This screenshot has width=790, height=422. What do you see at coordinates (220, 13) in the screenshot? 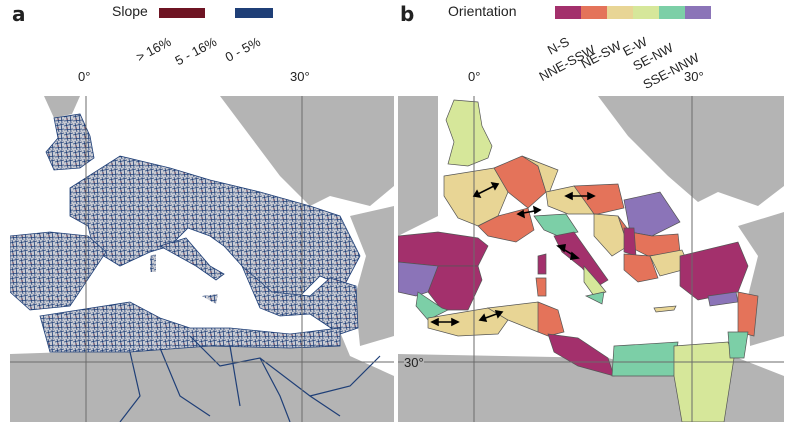
I see `slope-swatch-mid` at bounding box center [220, 13].